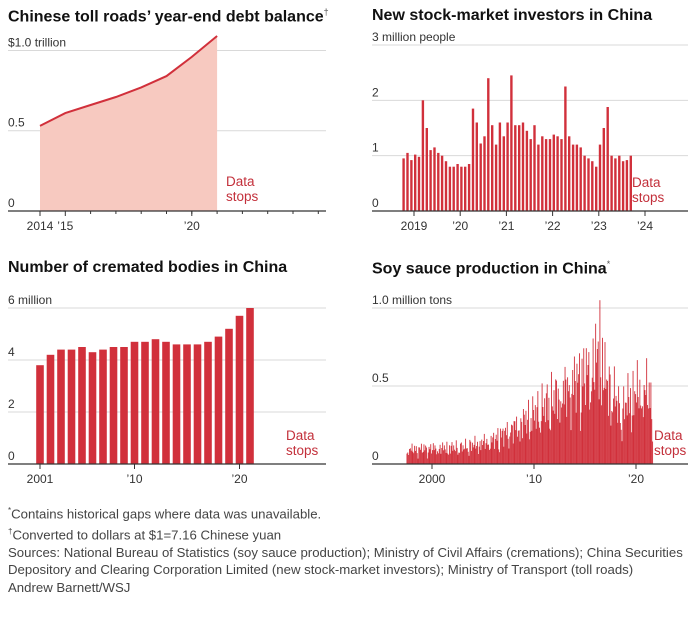  What do you see at coordinates (239, 479) in the screenshot?
I see `x-tick-label: ’20` at bounding box center [239, 479].